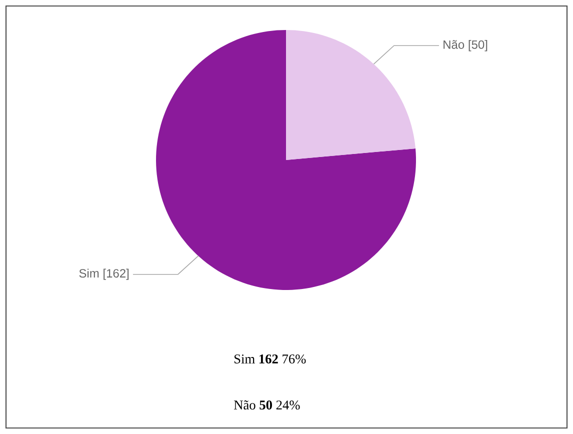  I want to click on slice-label: Sim, so click(89, 273).